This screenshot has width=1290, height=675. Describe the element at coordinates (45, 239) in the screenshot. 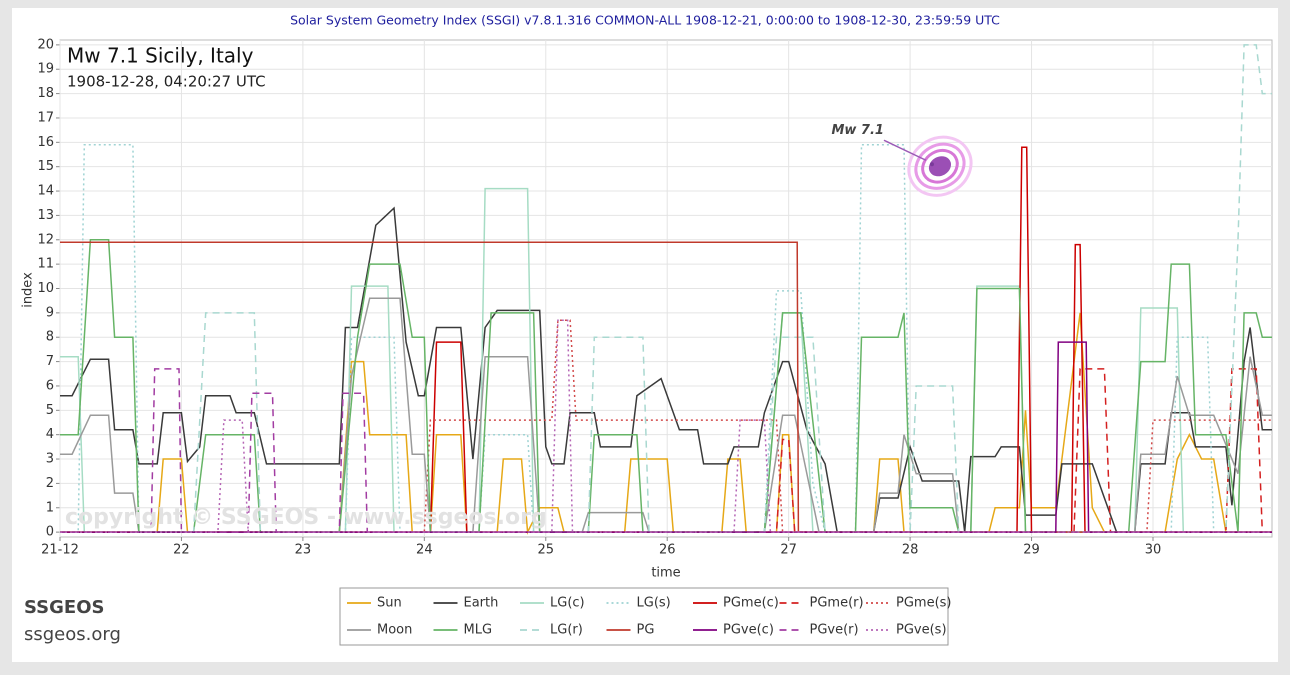

I see `y-tick-label: 12` at that location.